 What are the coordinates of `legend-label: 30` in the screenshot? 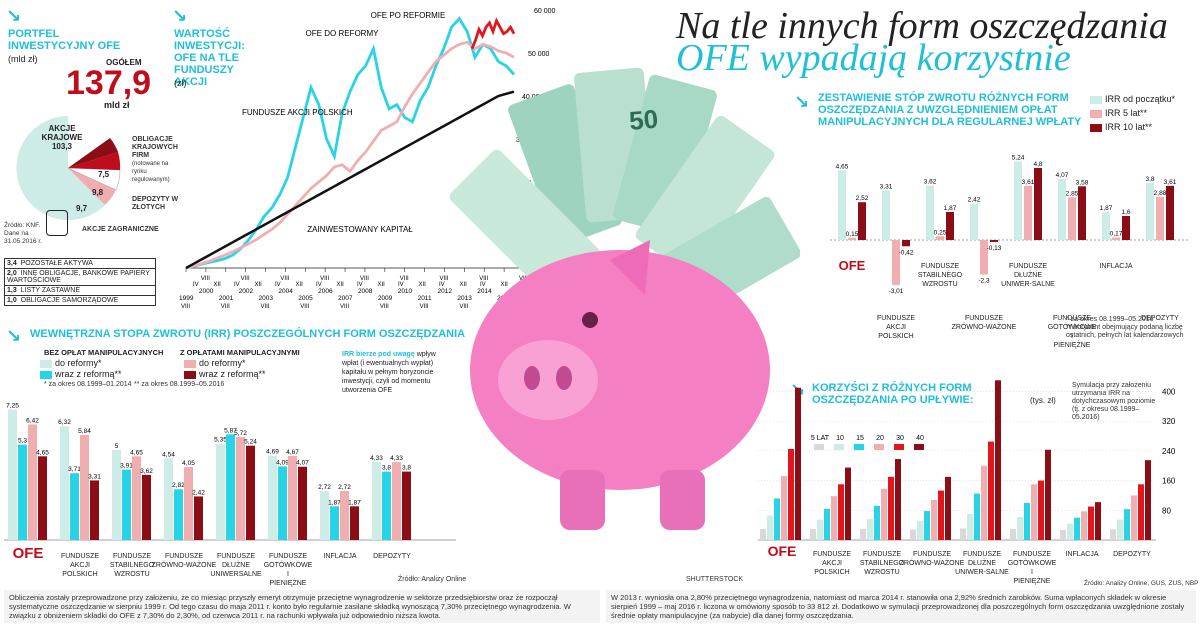 It's located at (900, 438).